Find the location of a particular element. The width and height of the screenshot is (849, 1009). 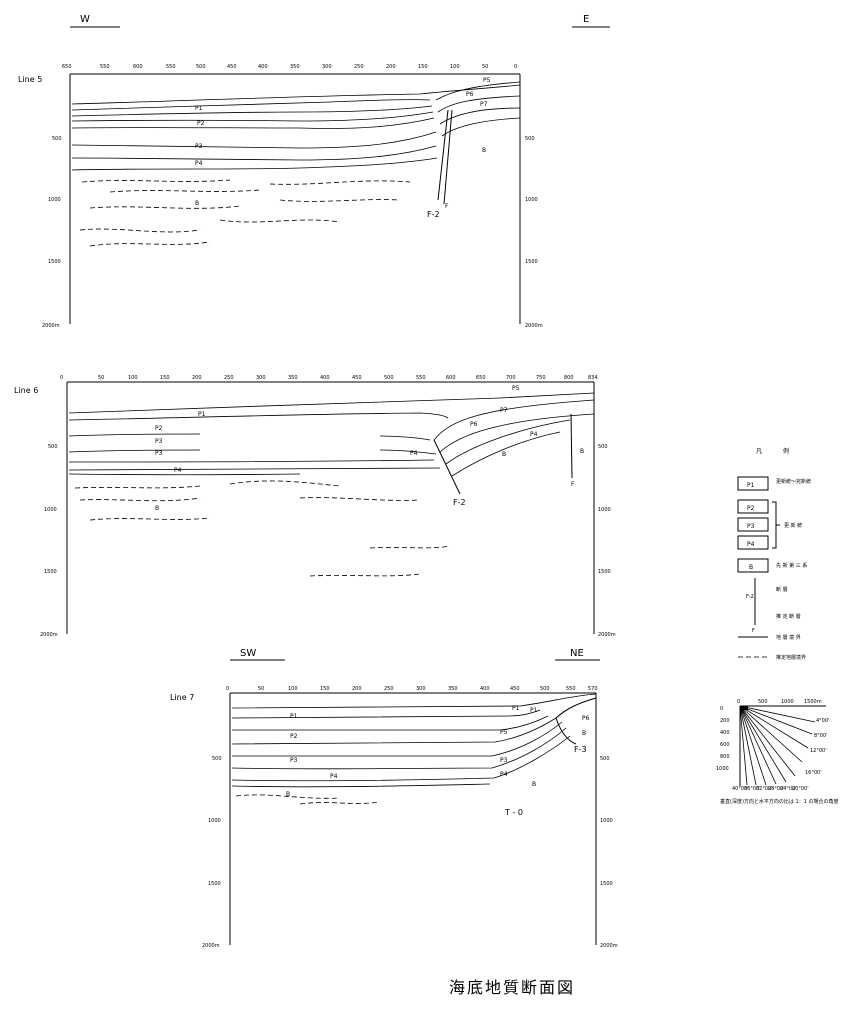

svg-text: 4°00' is located at coordinates (822, 721).